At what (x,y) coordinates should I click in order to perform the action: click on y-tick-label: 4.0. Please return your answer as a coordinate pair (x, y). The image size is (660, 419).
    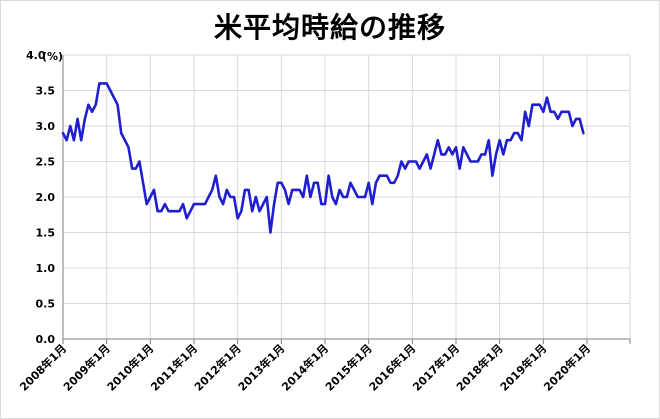
    Looking at the image, I should click on (36, 55).